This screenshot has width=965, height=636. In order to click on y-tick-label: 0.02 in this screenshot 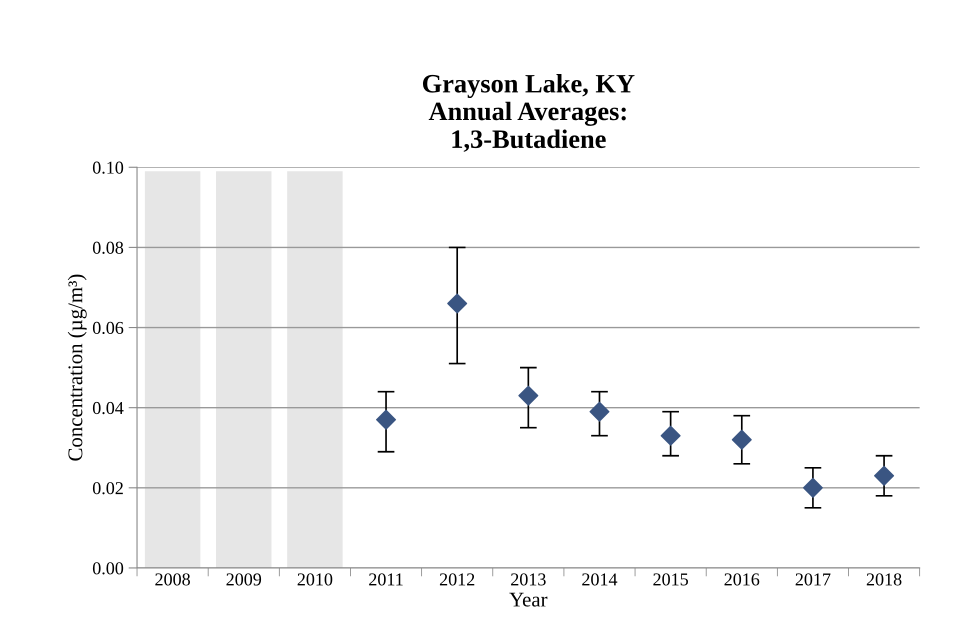, I will do `click(107, 488)`.